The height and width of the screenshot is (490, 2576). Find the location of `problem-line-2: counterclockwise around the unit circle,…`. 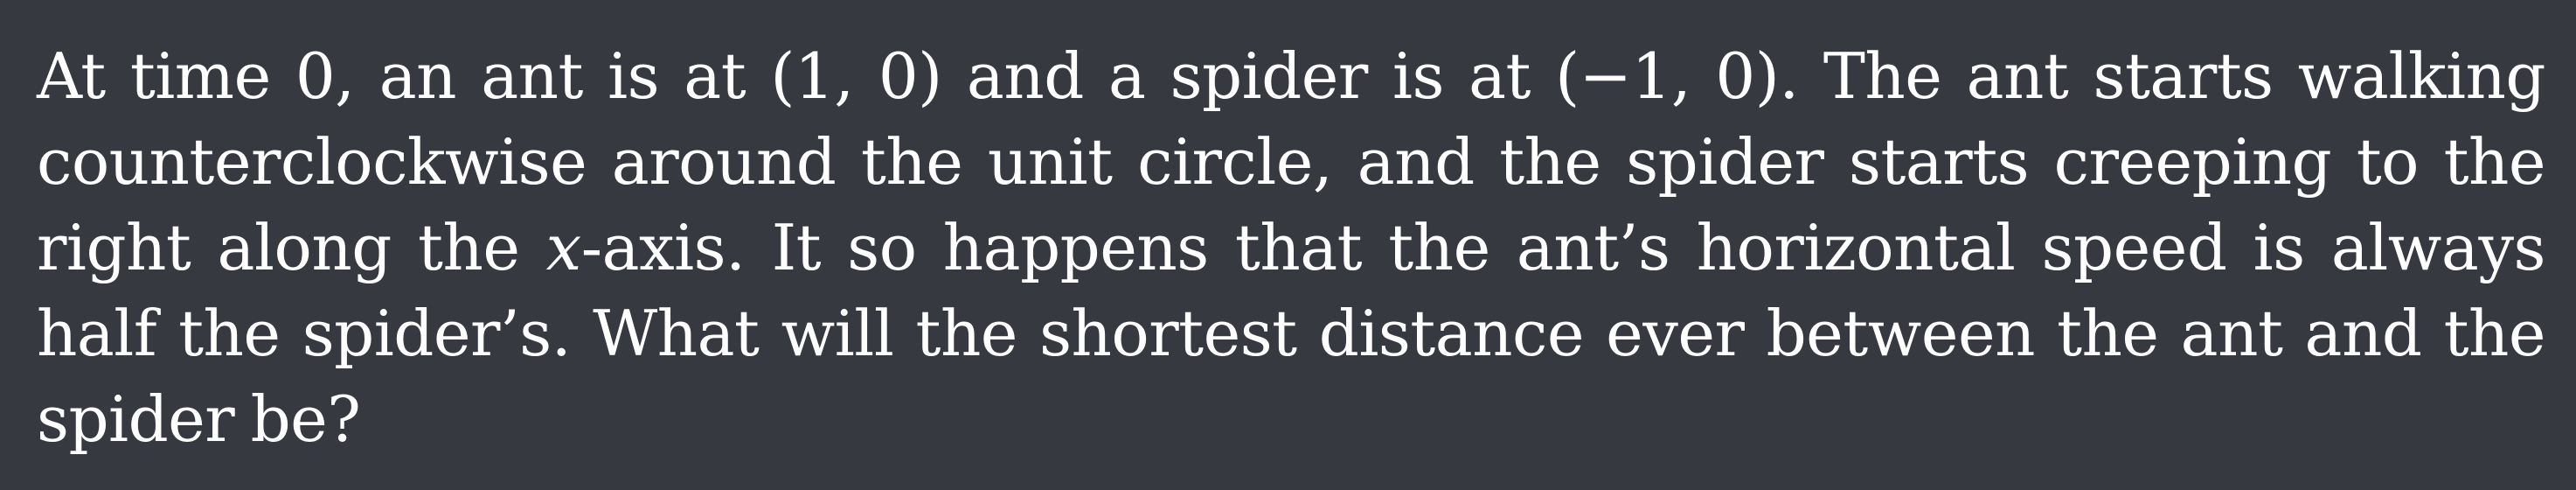

problem-line-2: counterclockwise around the unit circle,… is located at coordinates (1291, 162).